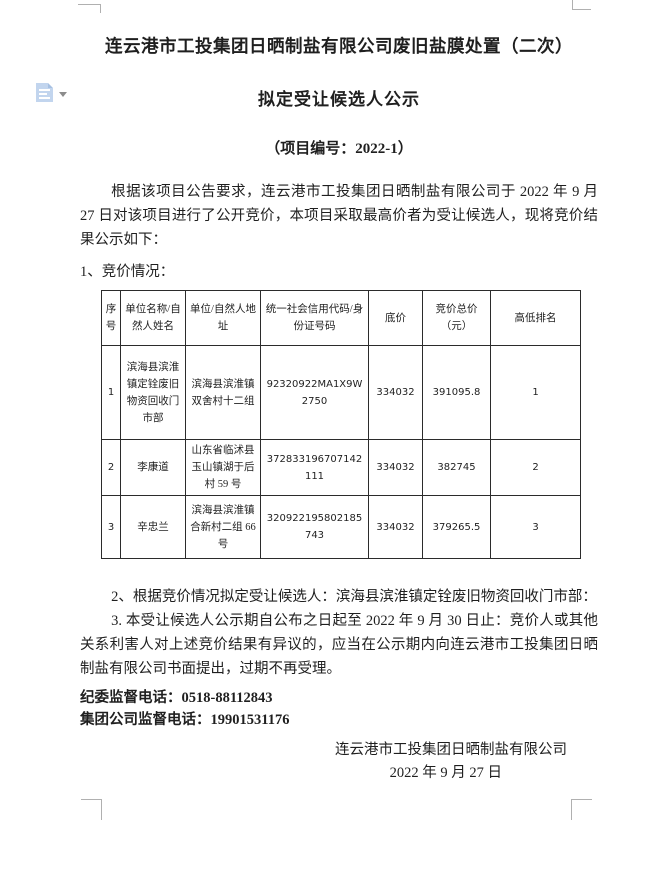  Describe the element at coordinates (456, 318) in the screenshot. I see `column-header-total-bid: 竞价总价（元）` at that location.